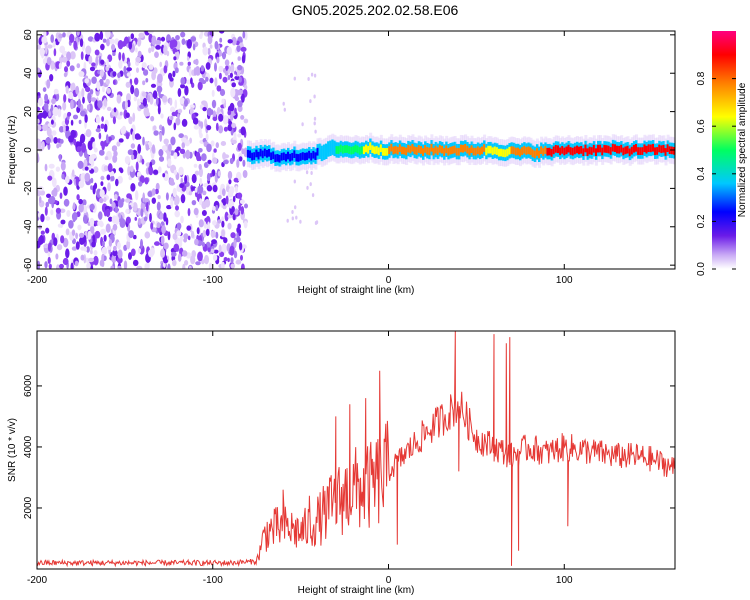 The width and height of the screenshot is (750, 600). I want to click on y-tick-label: -40, so click(28, 226).